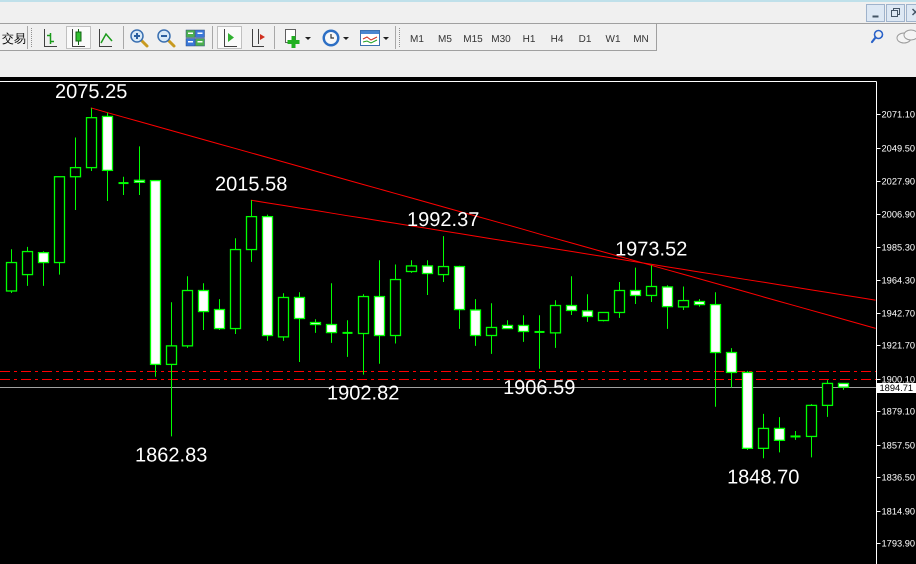 This screenshot has height=564, width=916. I want to click on y-tick-label: 1793.90, so click(899, 543).